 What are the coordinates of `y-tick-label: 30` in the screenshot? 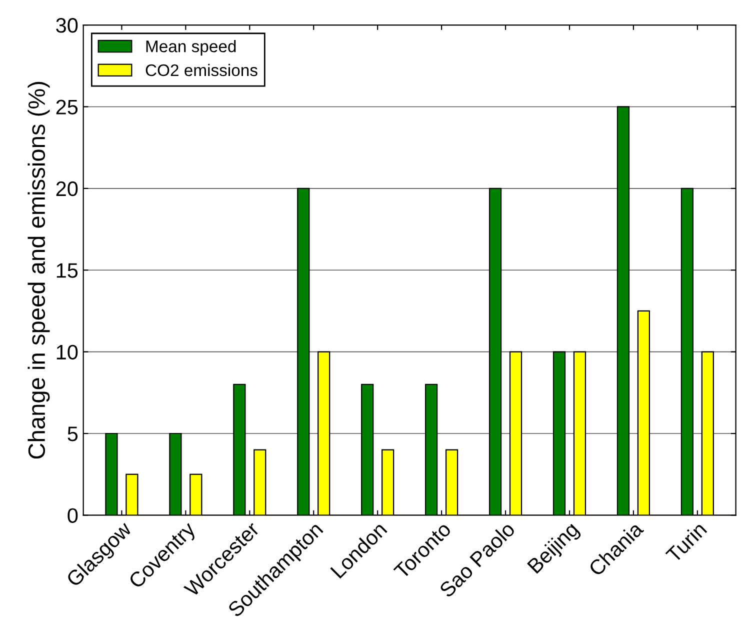 It's located at (67, 25).